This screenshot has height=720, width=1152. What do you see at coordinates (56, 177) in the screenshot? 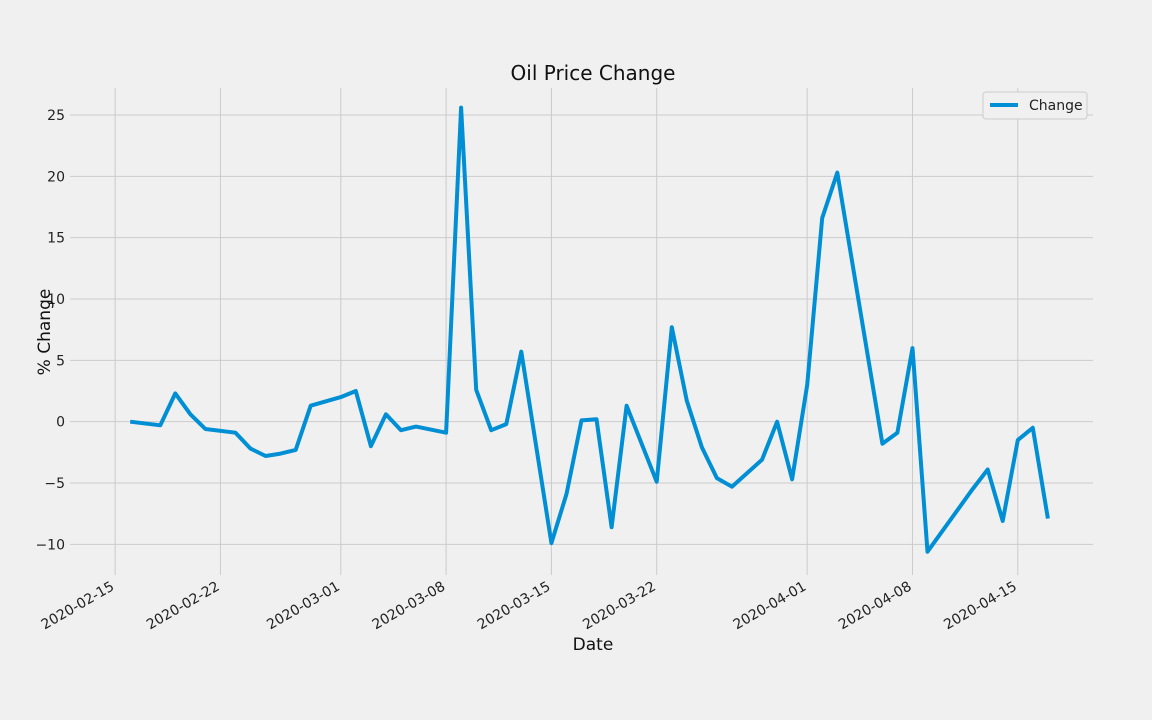
I see `y-tick-label: 20` at bounding box center [56, 177].